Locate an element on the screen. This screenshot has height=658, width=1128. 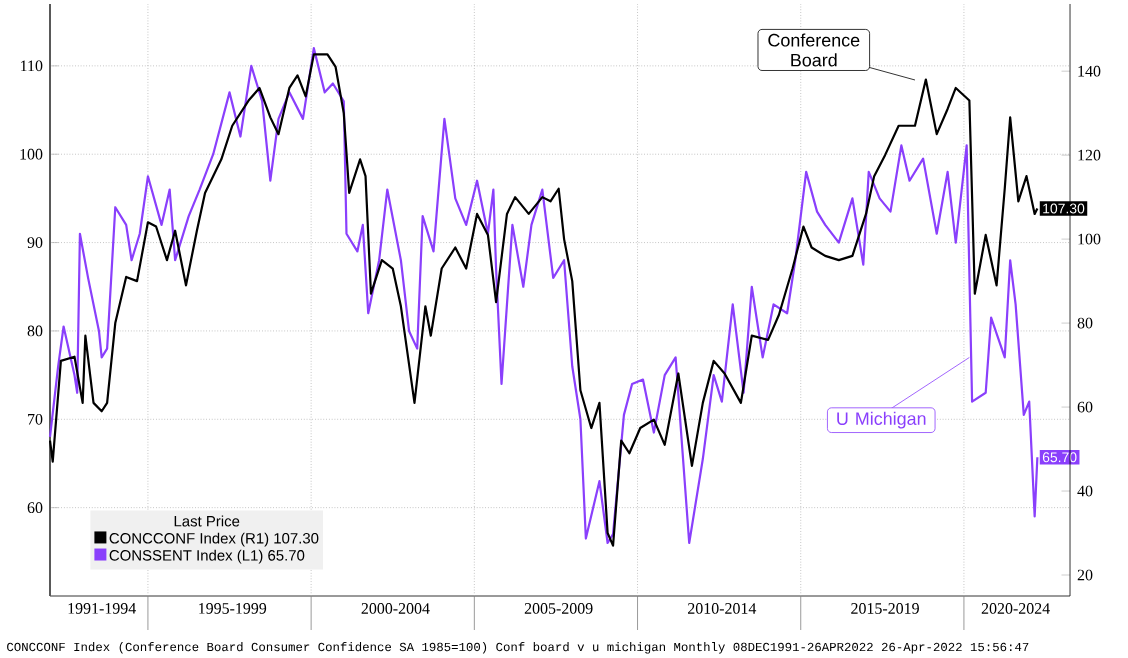
annotation: U Michigan is located at coordinates (881, 420).